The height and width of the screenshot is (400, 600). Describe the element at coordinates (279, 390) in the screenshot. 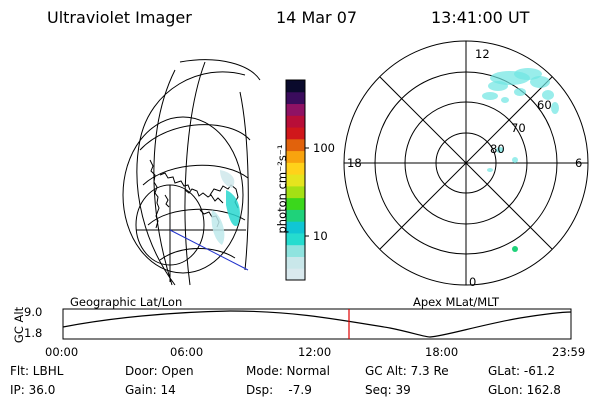

I see `info-dsp: Dsp: -7.9` at that location.